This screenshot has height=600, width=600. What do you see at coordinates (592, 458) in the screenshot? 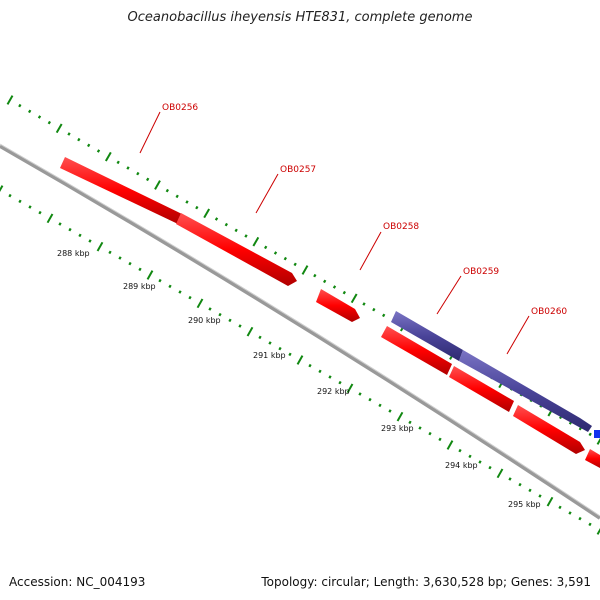
I see `gene-OB0261-forward` at bounding box center [592, 458].